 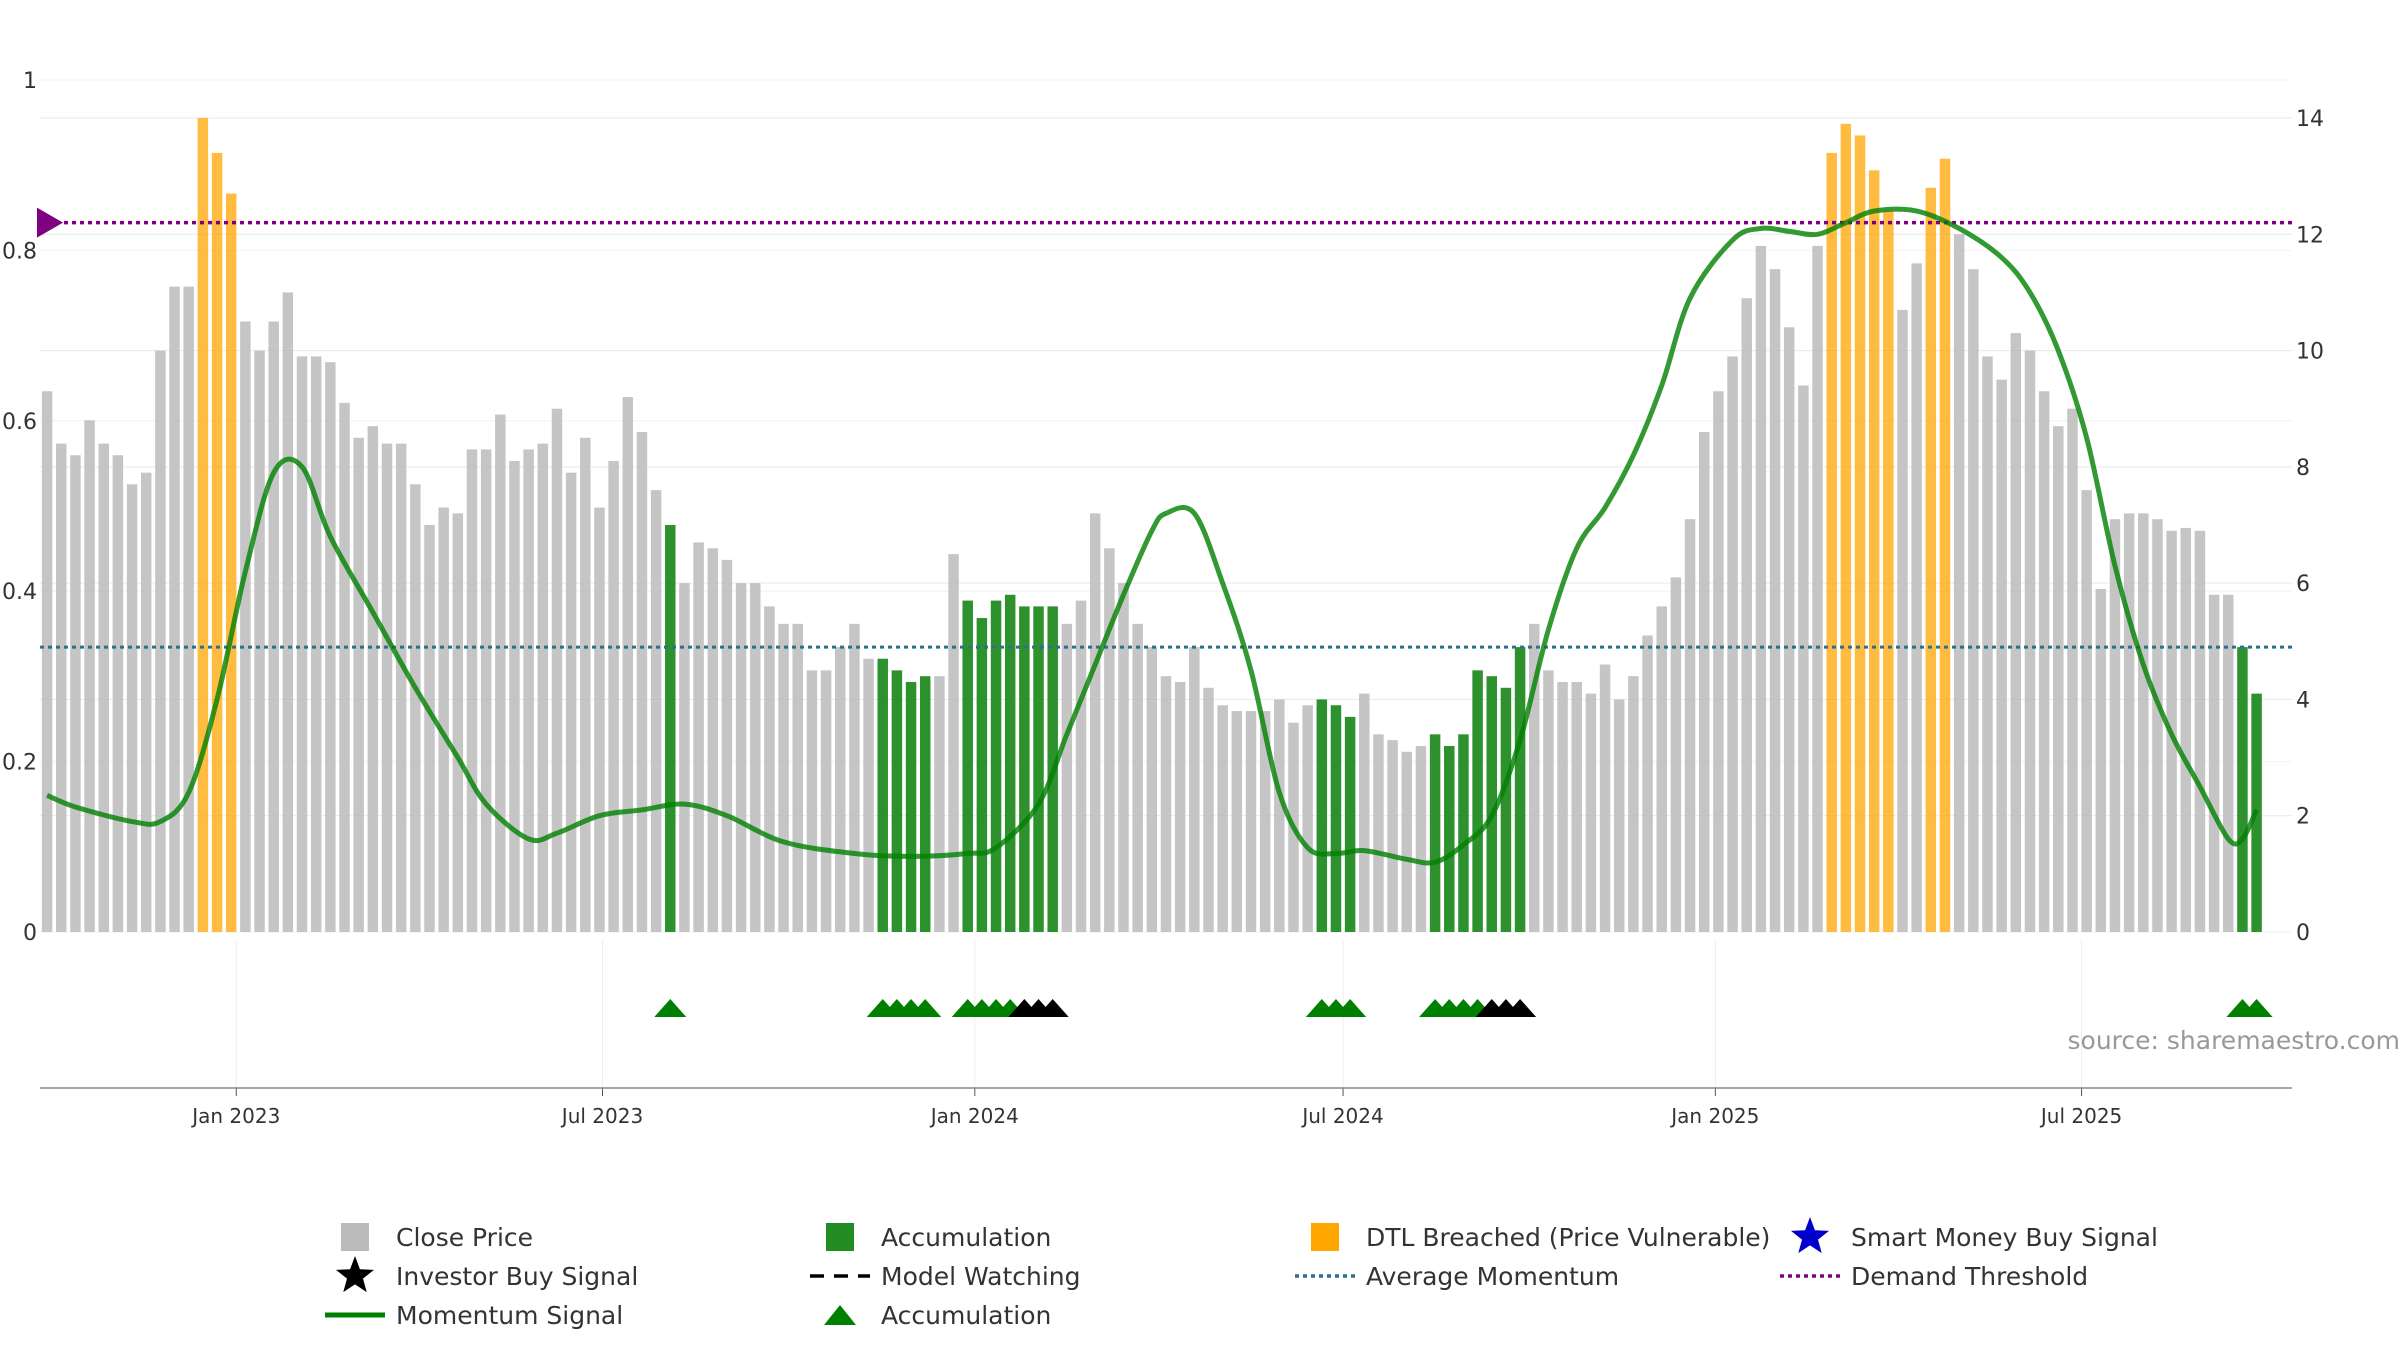 What do you see at coordinates (2303, 584) in the screenshot?
I see `y-right-tick-label: 6` at bounding box center [2303, 584].